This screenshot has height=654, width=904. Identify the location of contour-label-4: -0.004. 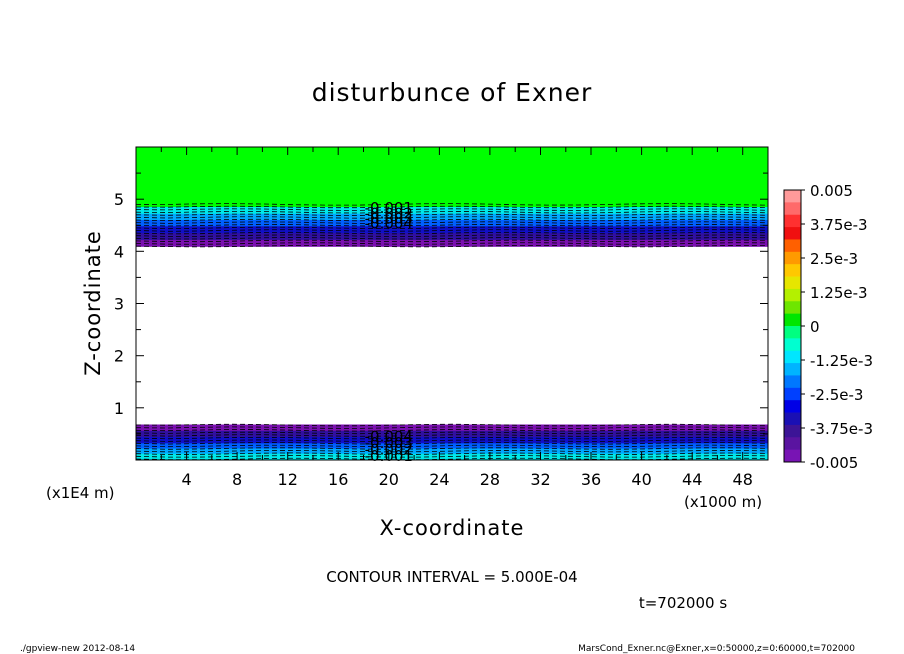
(389, 437).